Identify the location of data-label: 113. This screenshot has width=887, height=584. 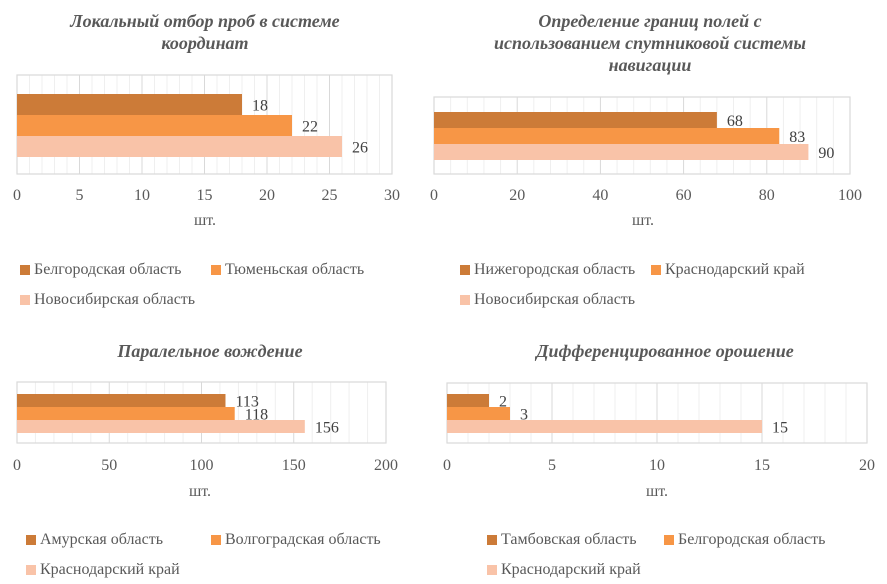
(246, 402).